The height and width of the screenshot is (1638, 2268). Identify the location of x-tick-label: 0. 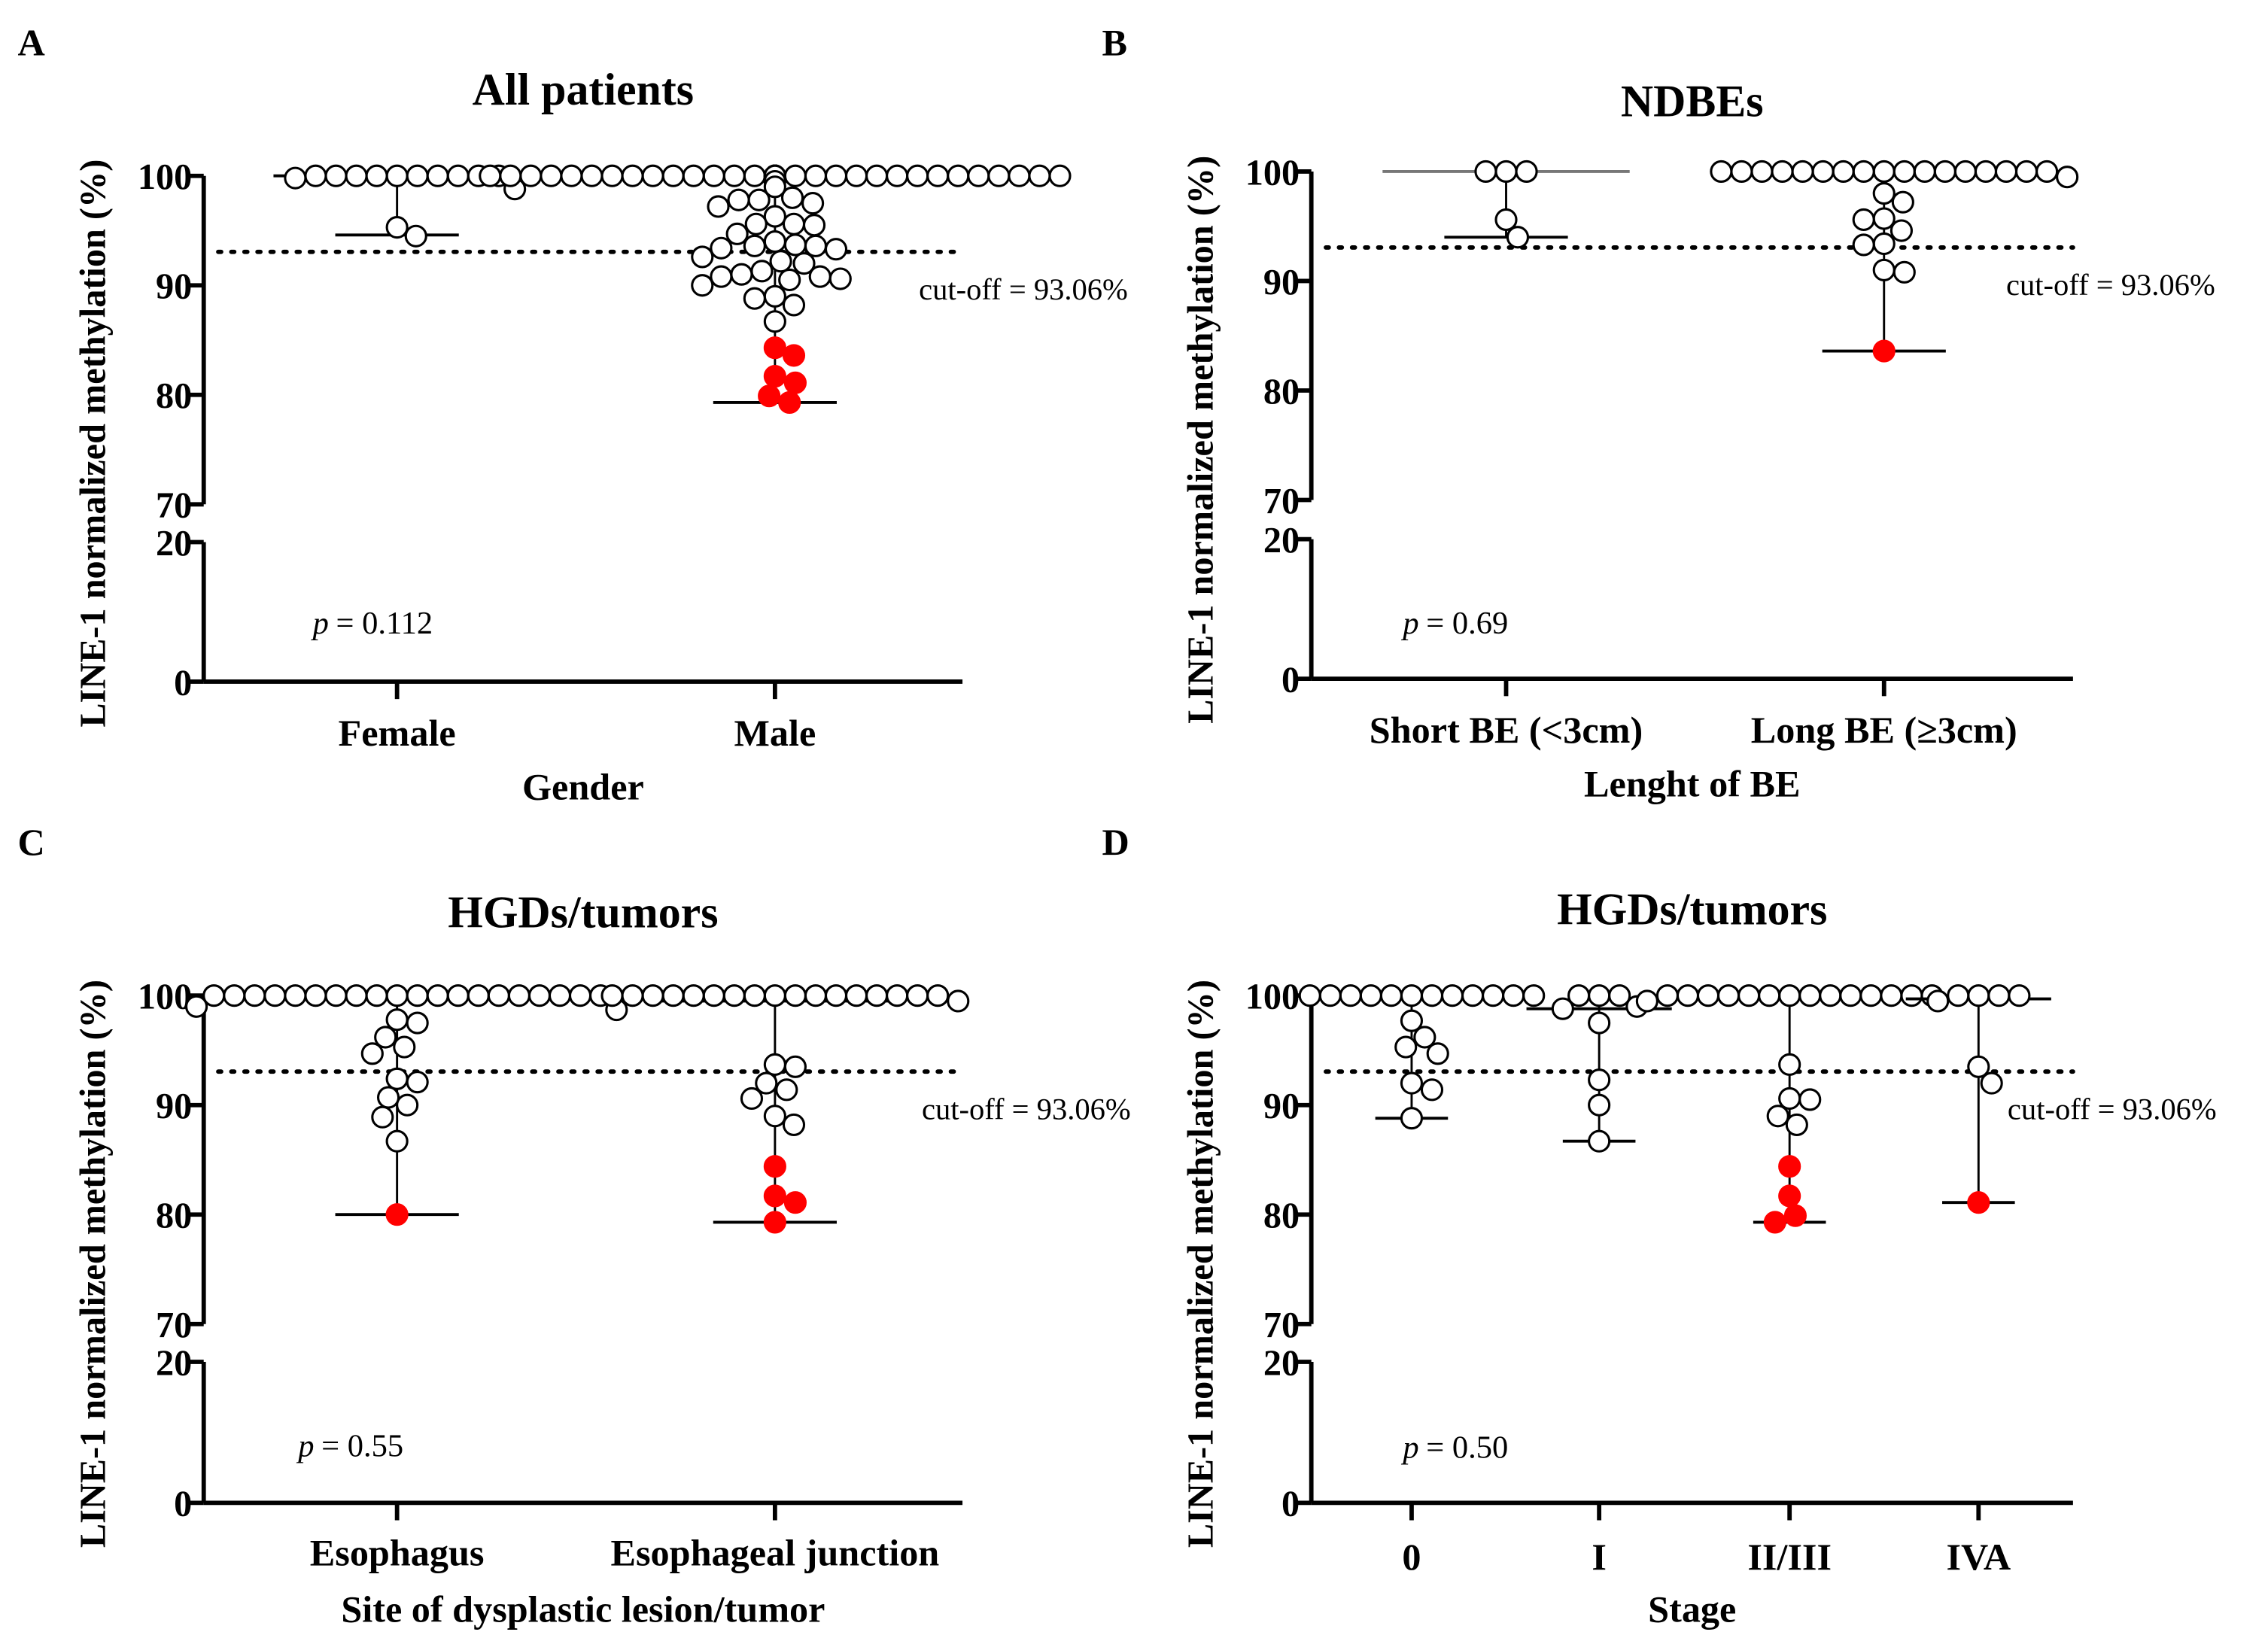
(1411, 1557).